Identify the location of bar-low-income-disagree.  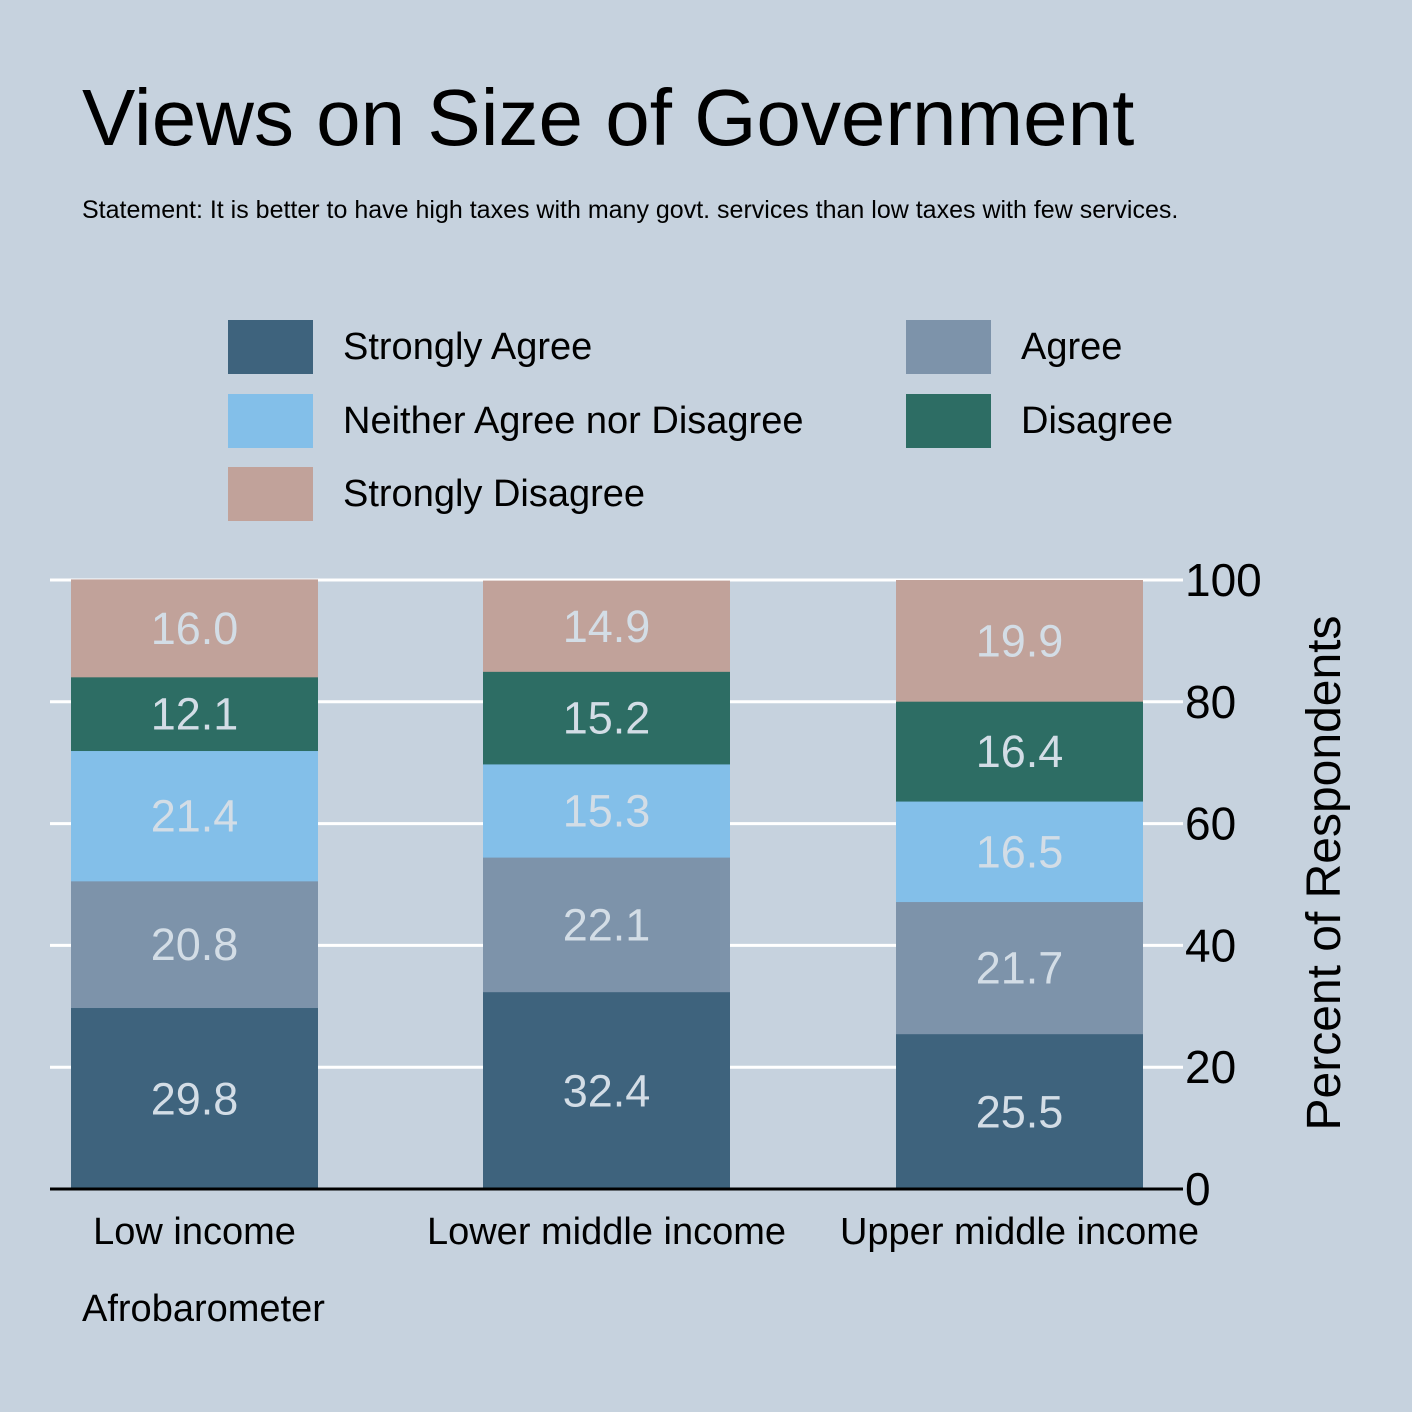
(194, 714).